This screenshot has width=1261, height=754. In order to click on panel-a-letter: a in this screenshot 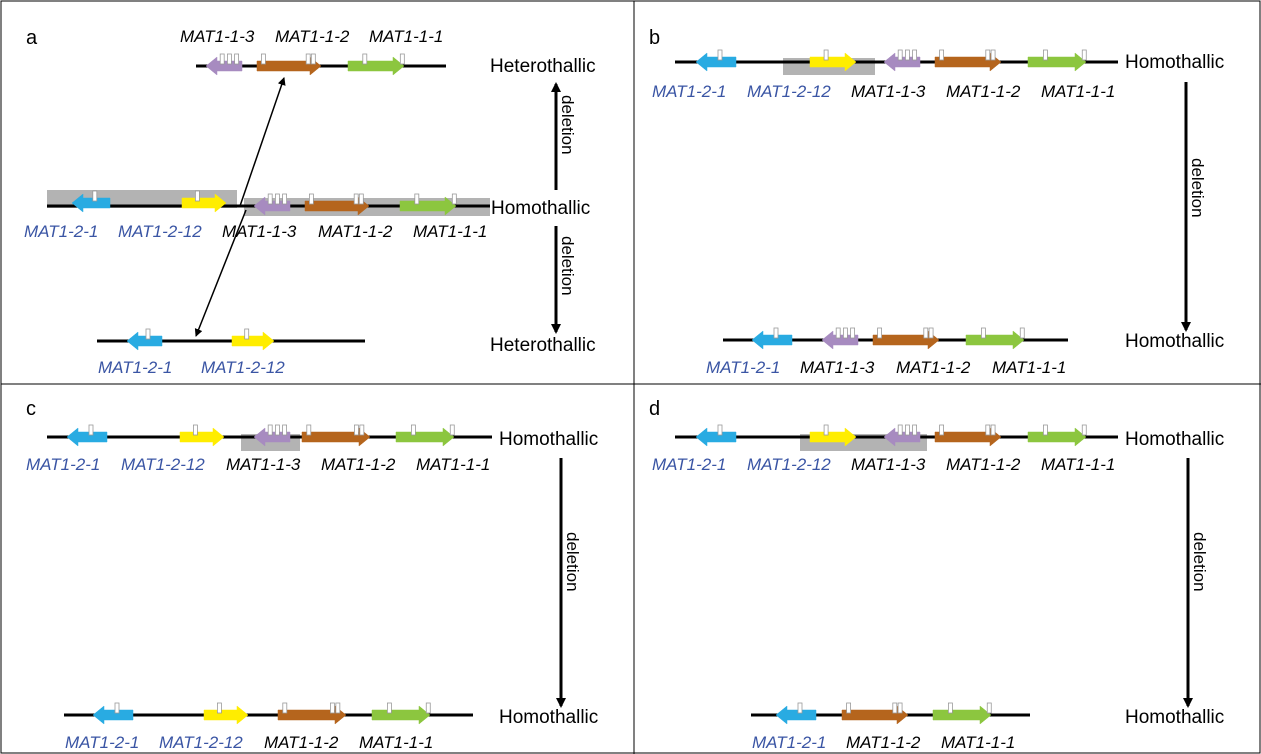, I will do `click(32, 38)`.